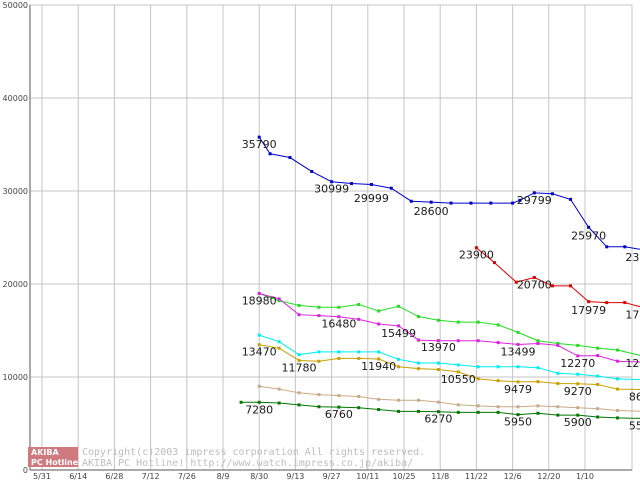  What do you see at coordinates (295, 476) in the screenshot?
I see `x-tick-label: 9/13` at bounding box center [295, 476].